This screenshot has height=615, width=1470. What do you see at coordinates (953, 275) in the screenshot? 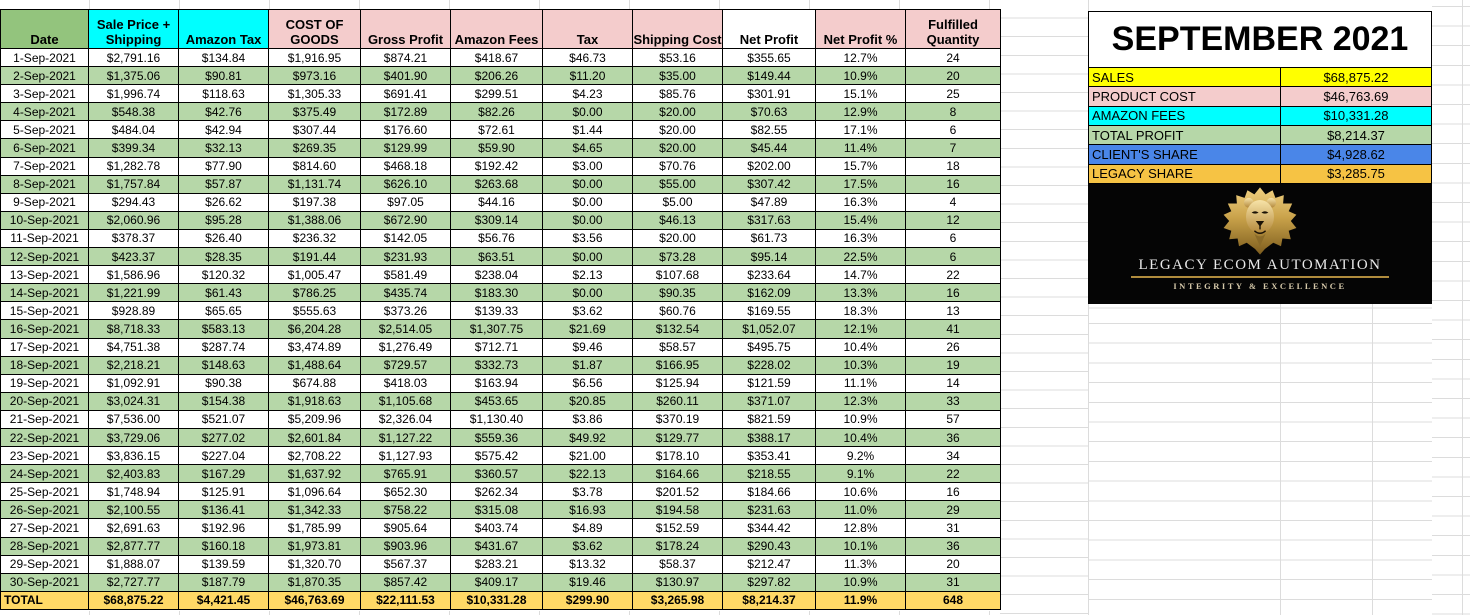
I see `value-cell: 22` at bounding box center [953, 275].